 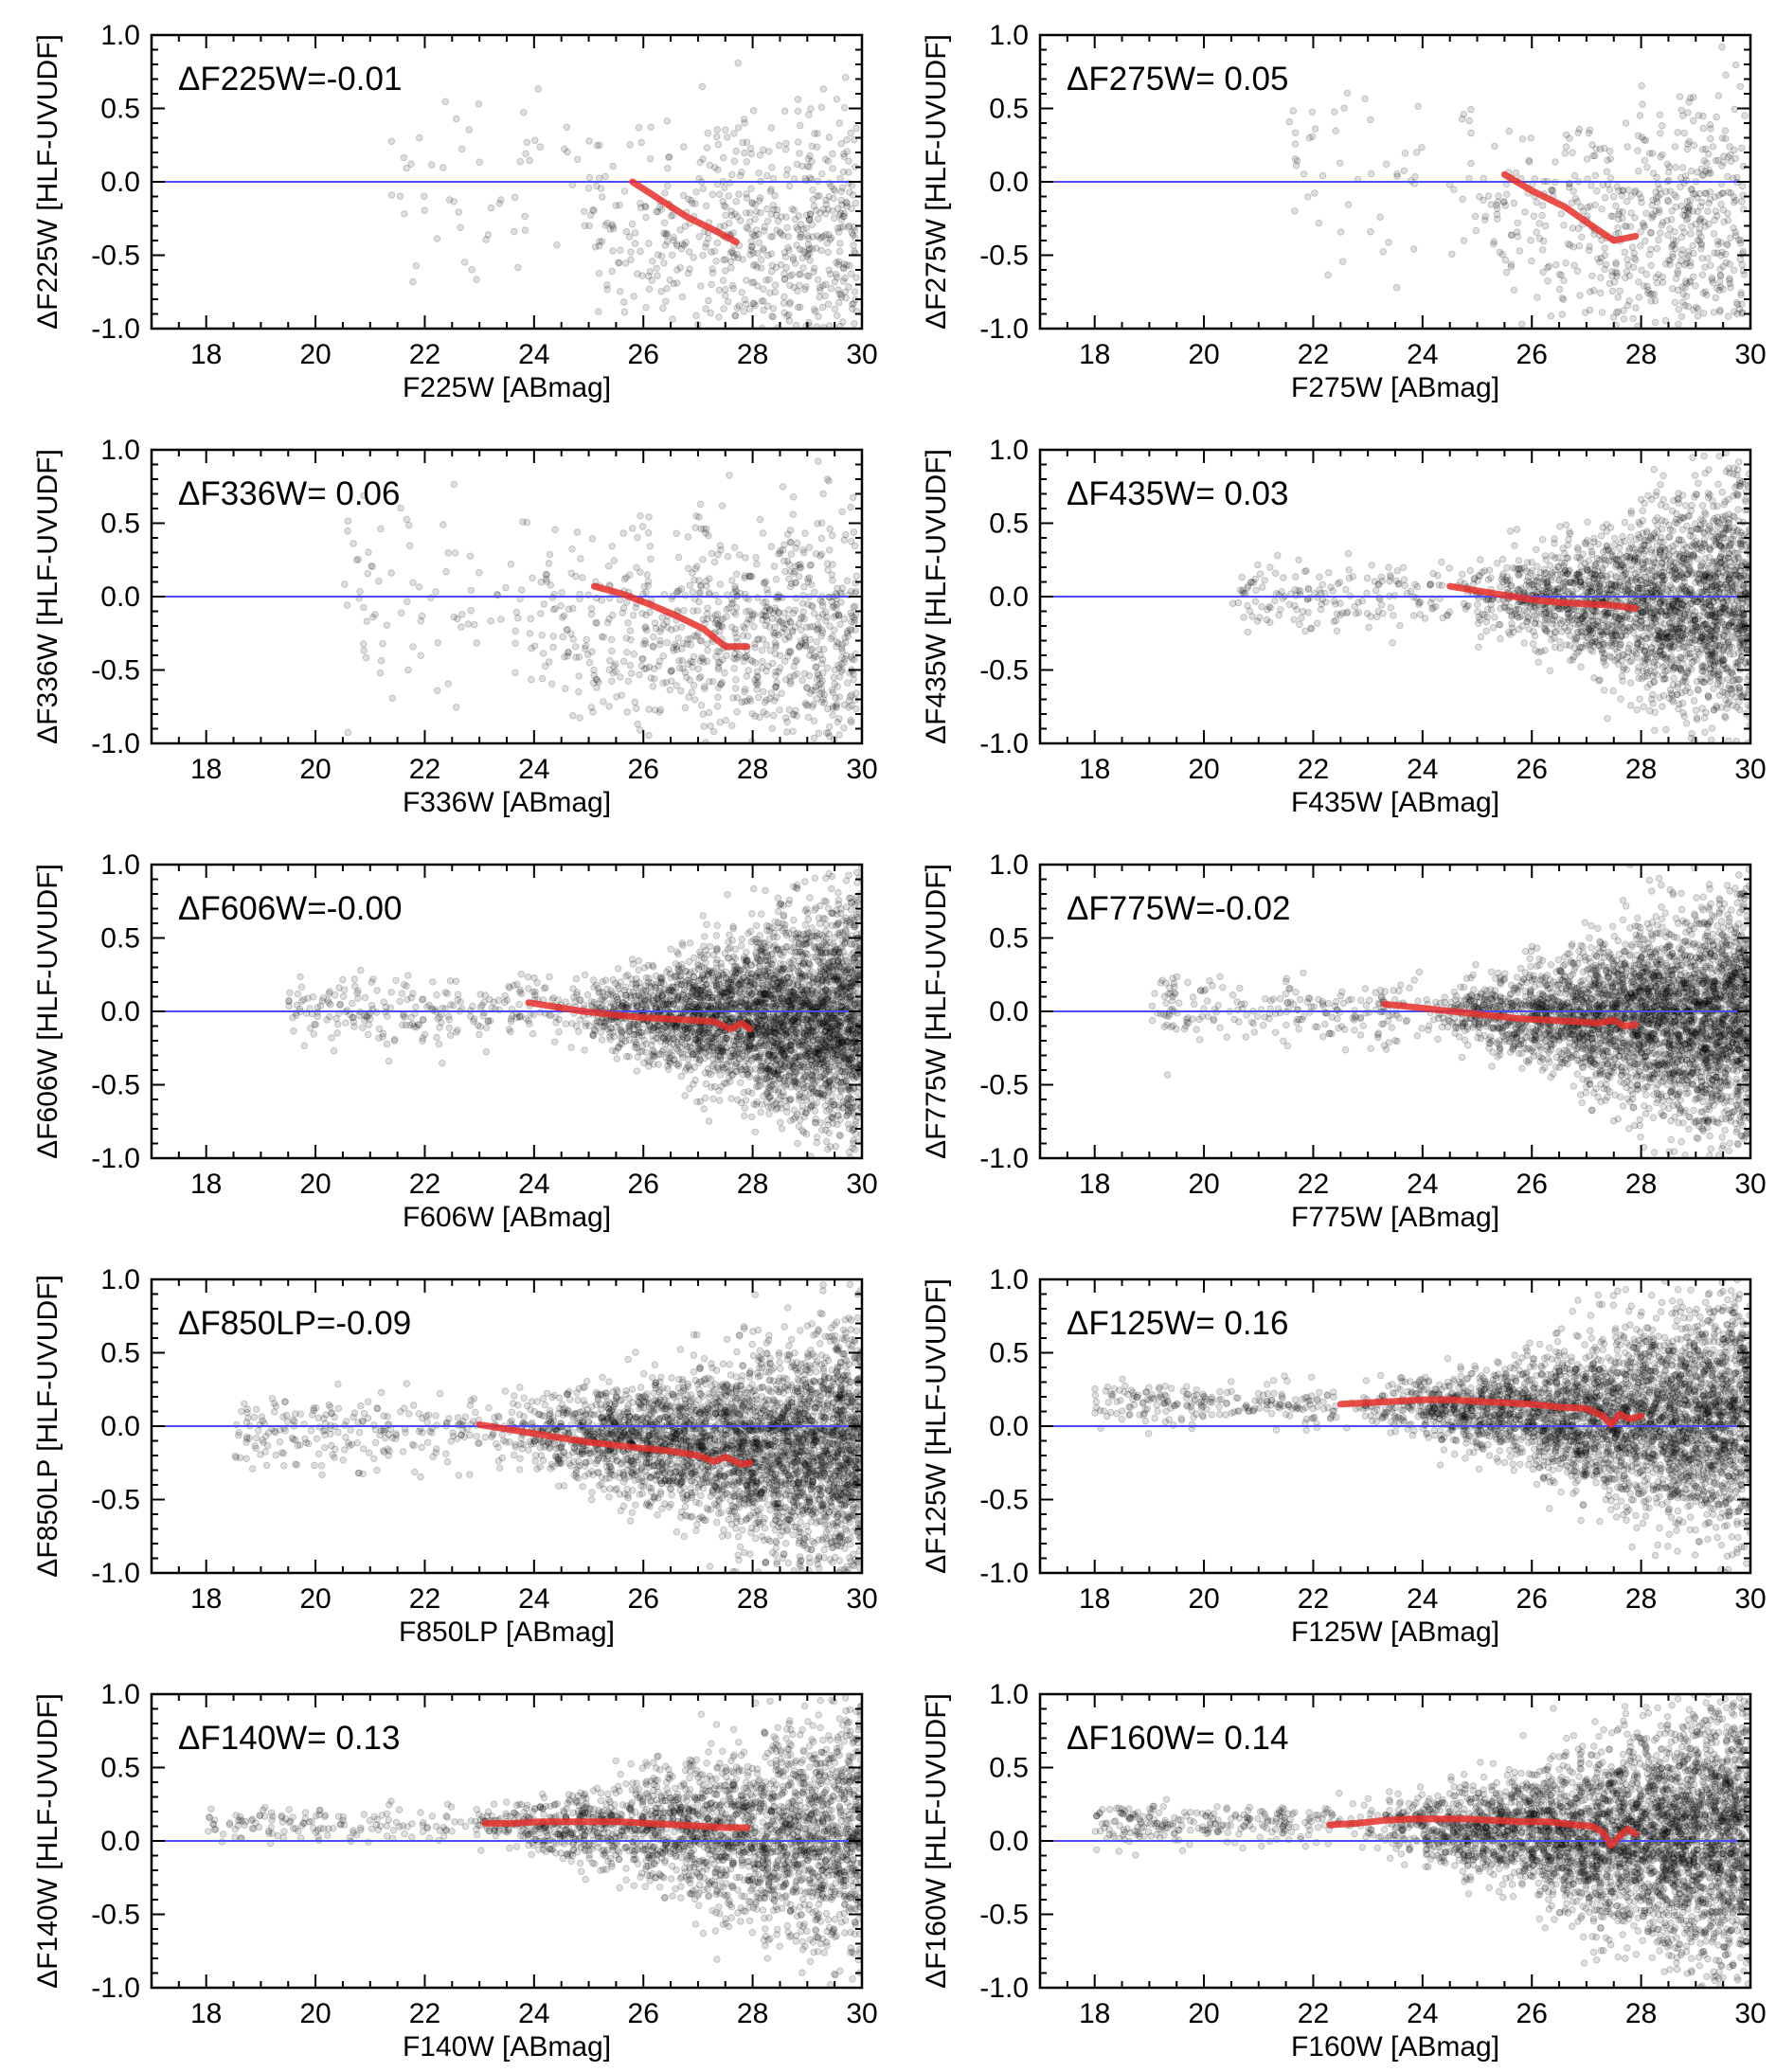 I want to click on x-tick-label: 26, so click(x=643, y=355).